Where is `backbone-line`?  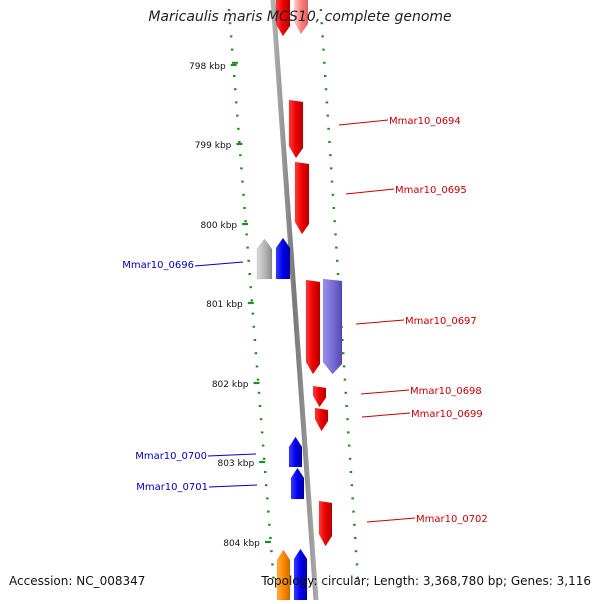
backbone-line is located at coordinates (294, 300).